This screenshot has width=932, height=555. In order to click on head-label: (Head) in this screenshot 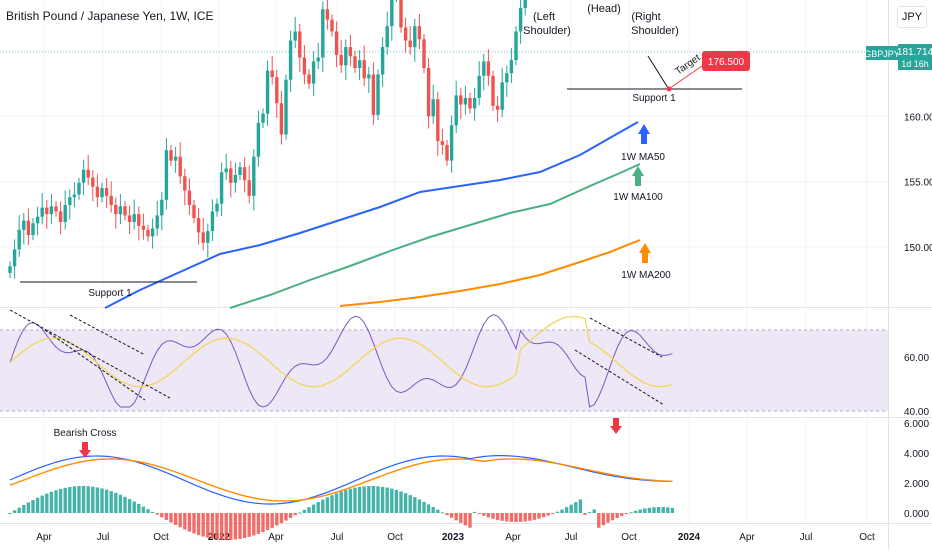, I will do `click(604, 9)`.